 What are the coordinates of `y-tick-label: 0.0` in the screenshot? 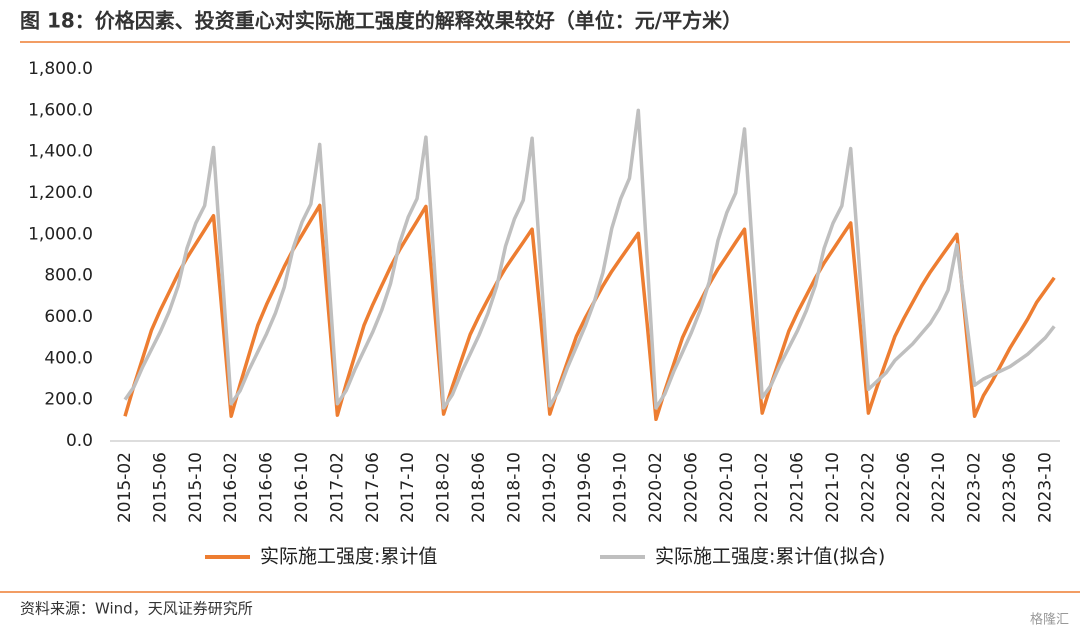 It's located at (79, 441).